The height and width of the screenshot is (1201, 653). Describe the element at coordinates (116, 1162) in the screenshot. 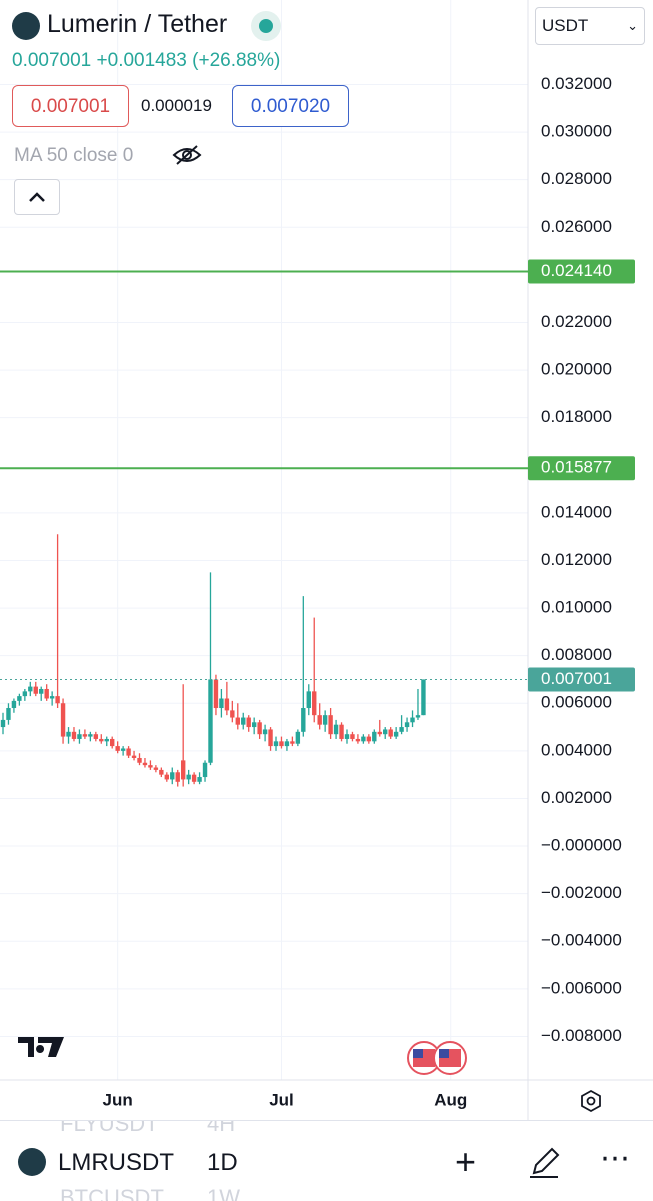

I see `footer-symbol: LMRUSDT` at that location.